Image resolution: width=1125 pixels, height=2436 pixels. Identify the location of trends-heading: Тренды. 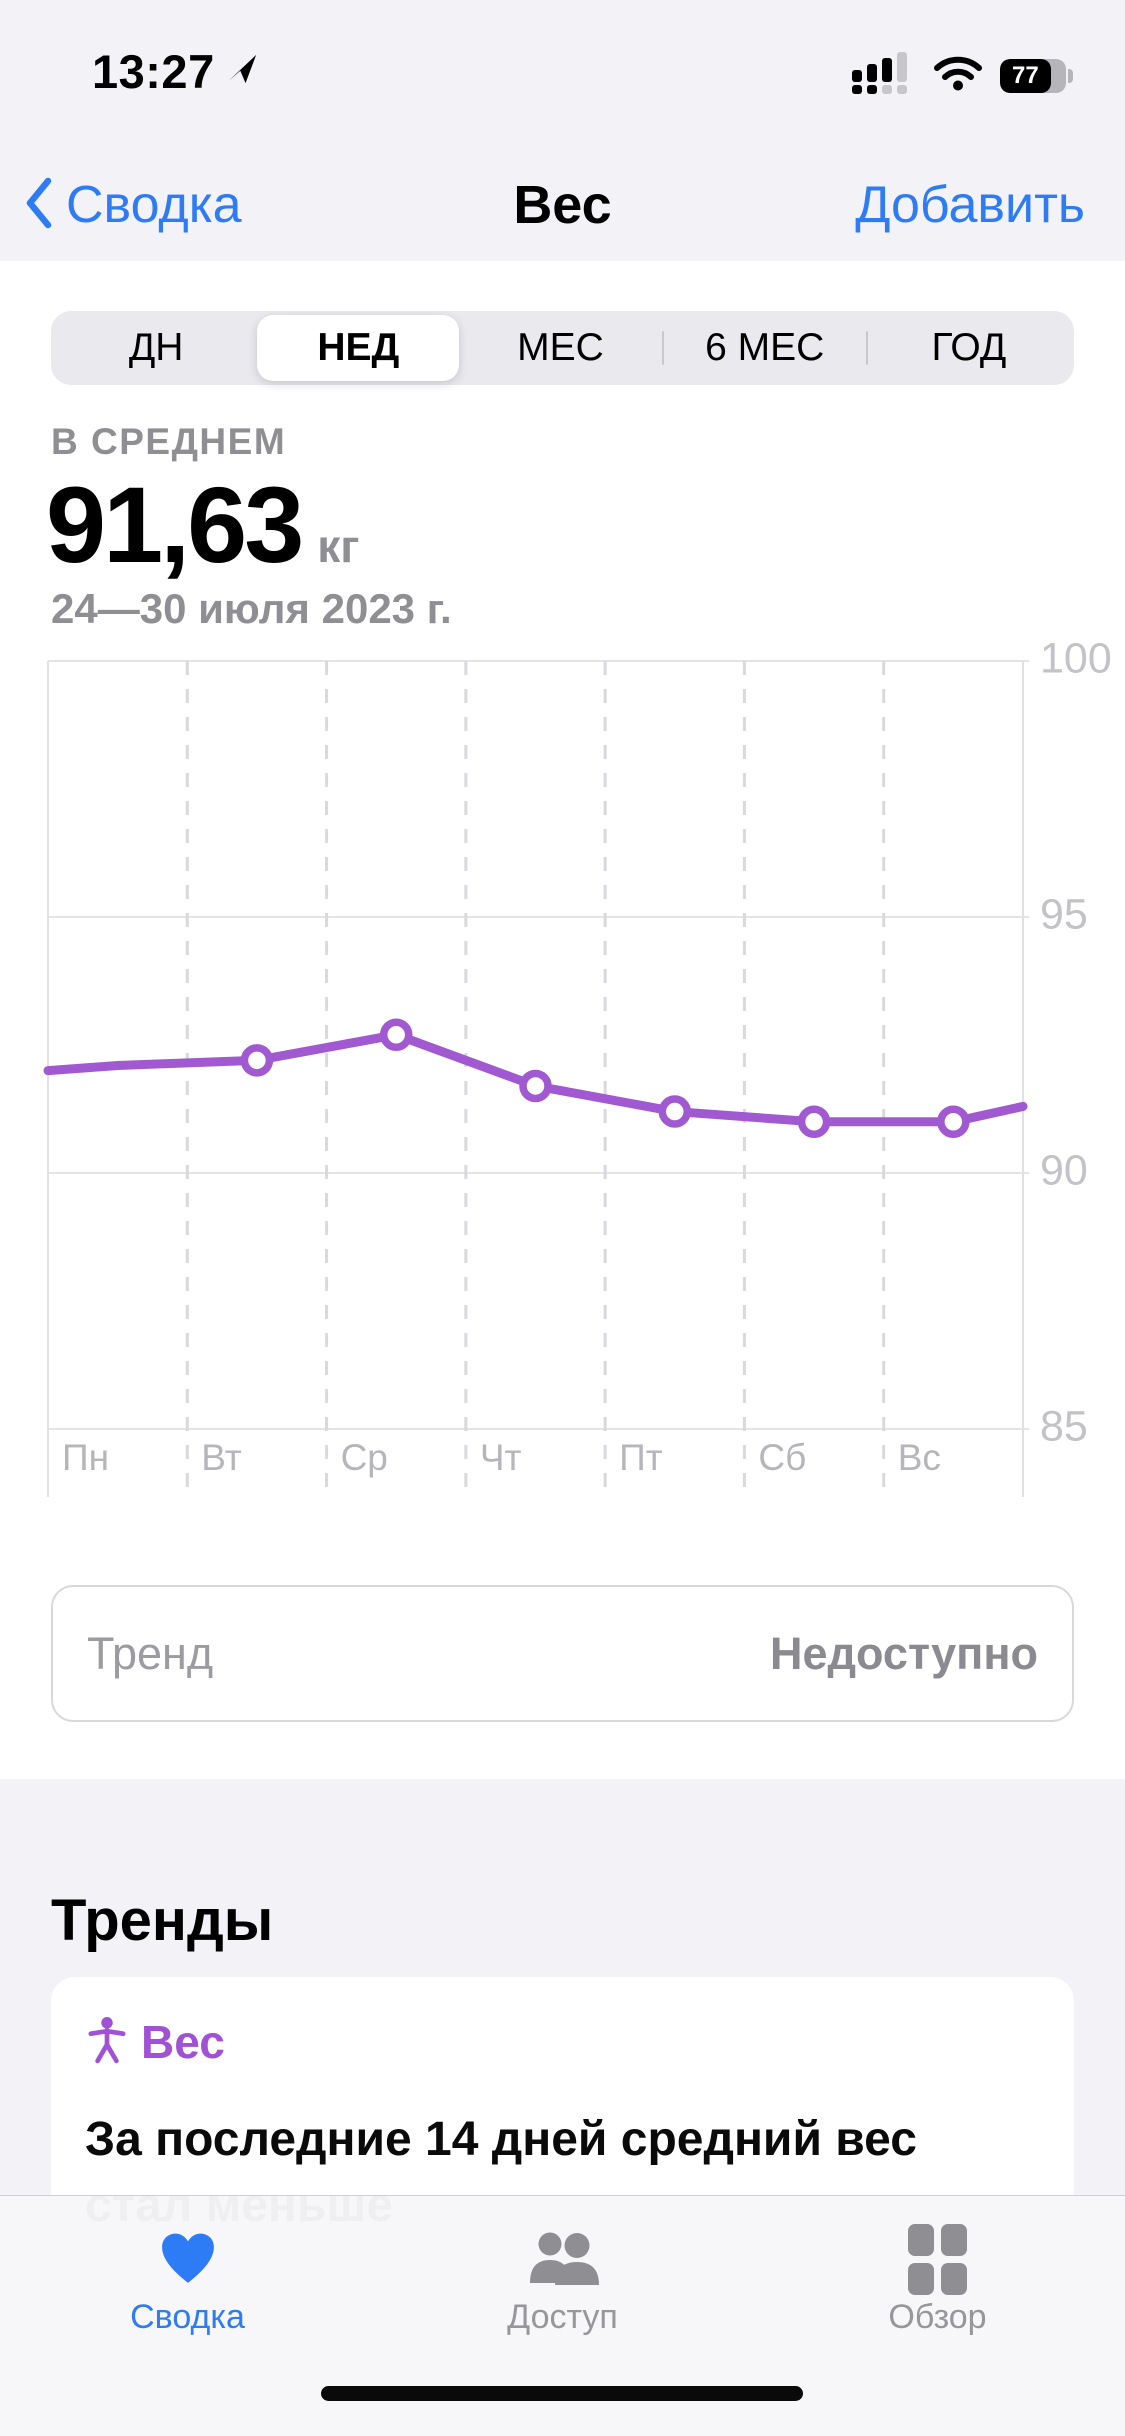
(162, 1920).